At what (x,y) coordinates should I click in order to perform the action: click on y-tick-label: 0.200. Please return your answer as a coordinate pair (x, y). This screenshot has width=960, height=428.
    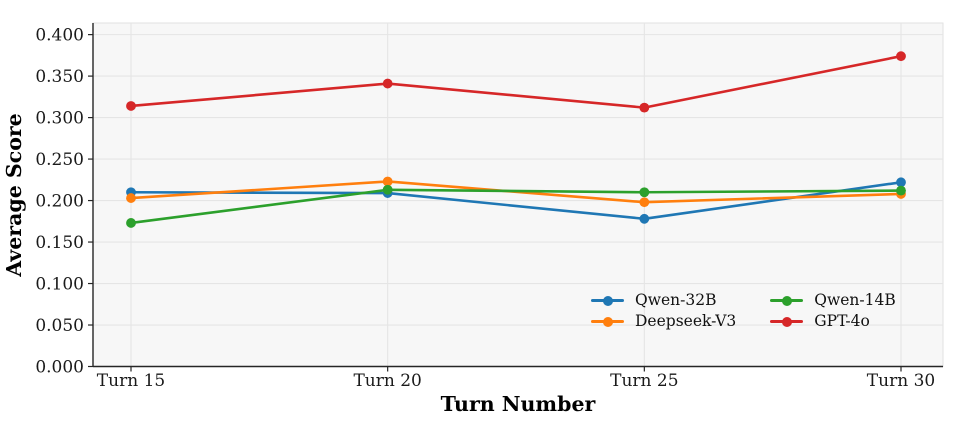
    Looking at the image, I should click on (59, 201).